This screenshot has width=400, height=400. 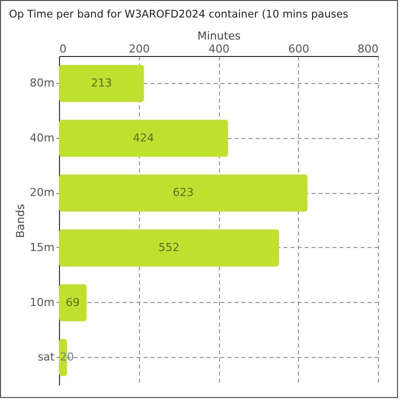 I want to click on data-label: 20, so click(x=67, y=357).